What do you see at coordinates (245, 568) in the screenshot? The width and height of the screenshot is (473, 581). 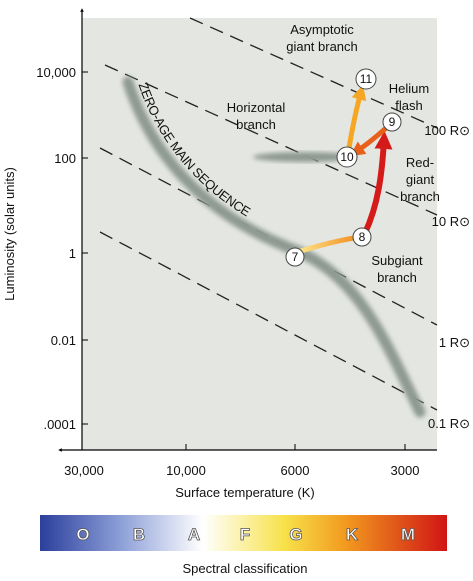 I see `spectral-label: Spectral classification` at bounding box center [245, 568].